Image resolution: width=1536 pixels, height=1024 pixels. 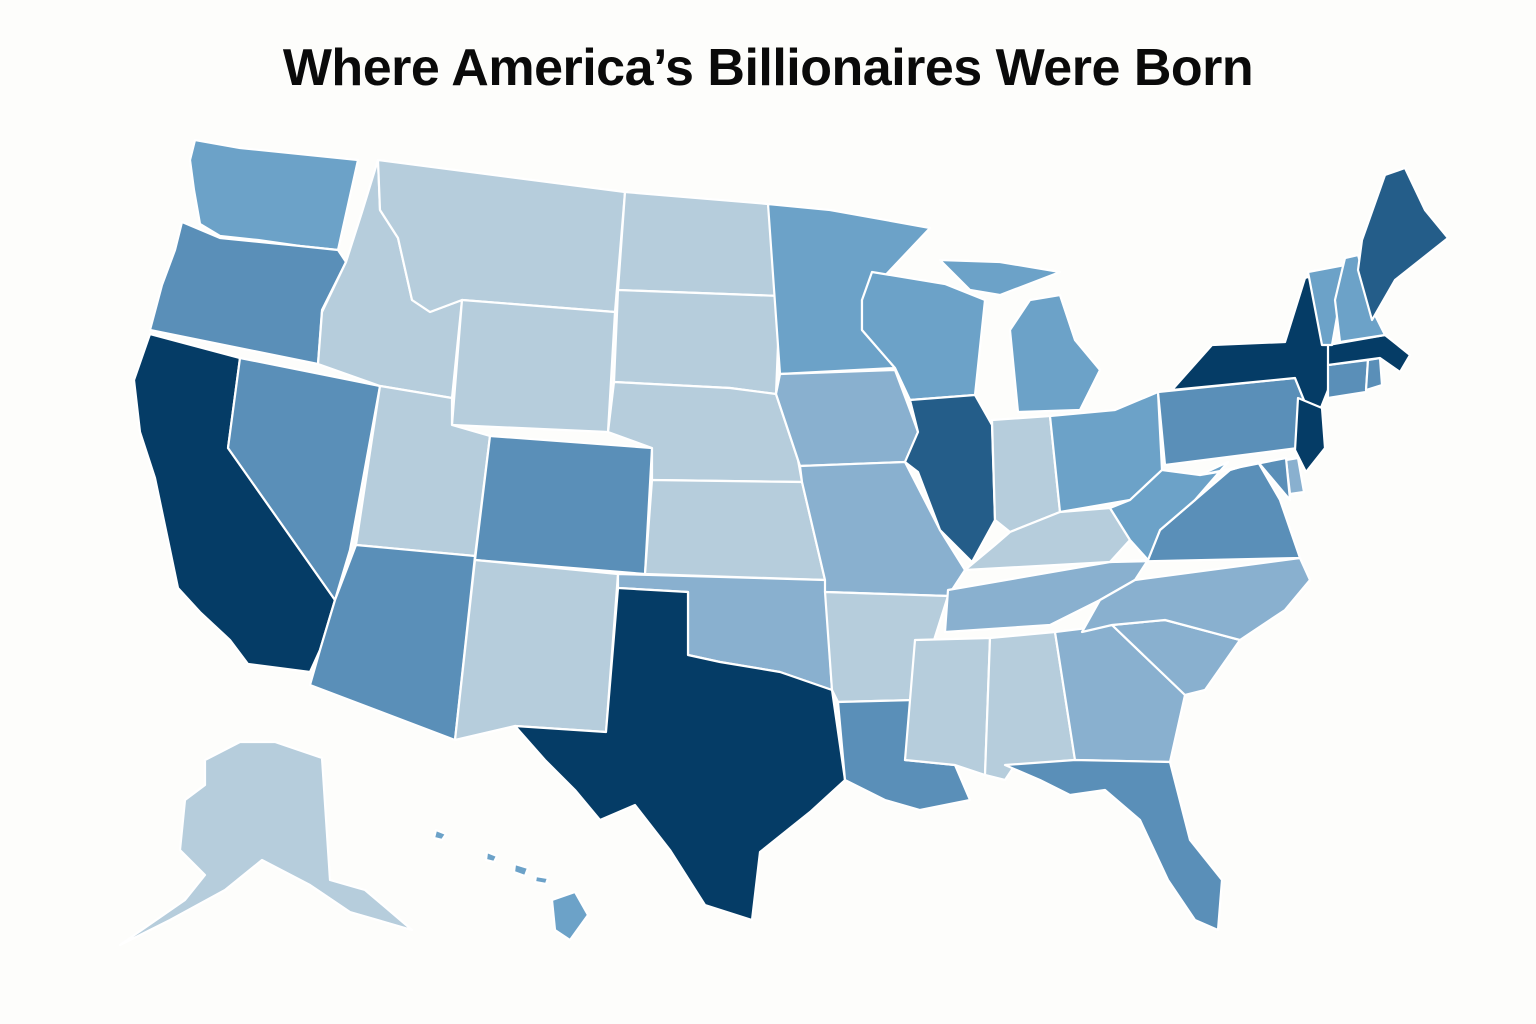 I want to click on state-WA, so click(x=274, y=195).